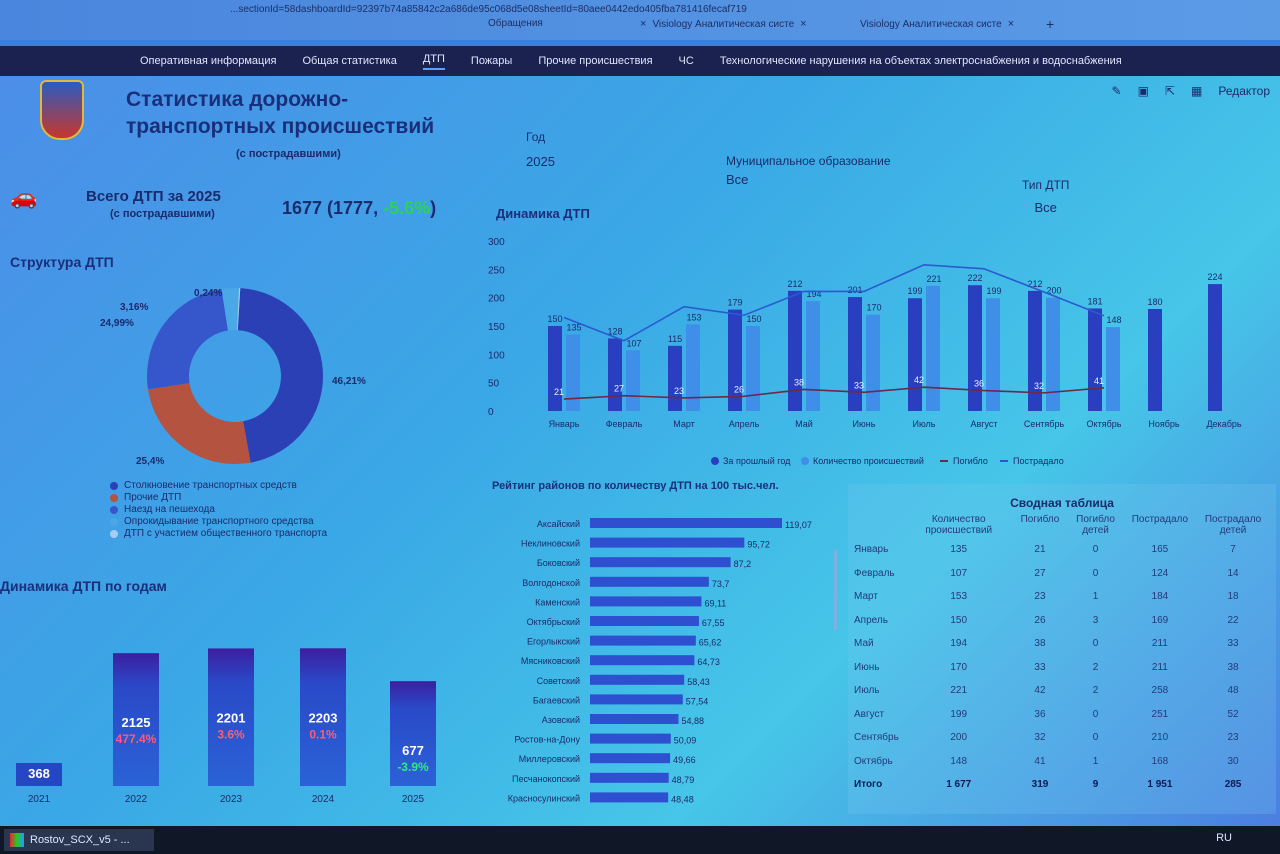  I want to click on browser-tab: Visiology Аналитическая систе ×, so click(937, 24).